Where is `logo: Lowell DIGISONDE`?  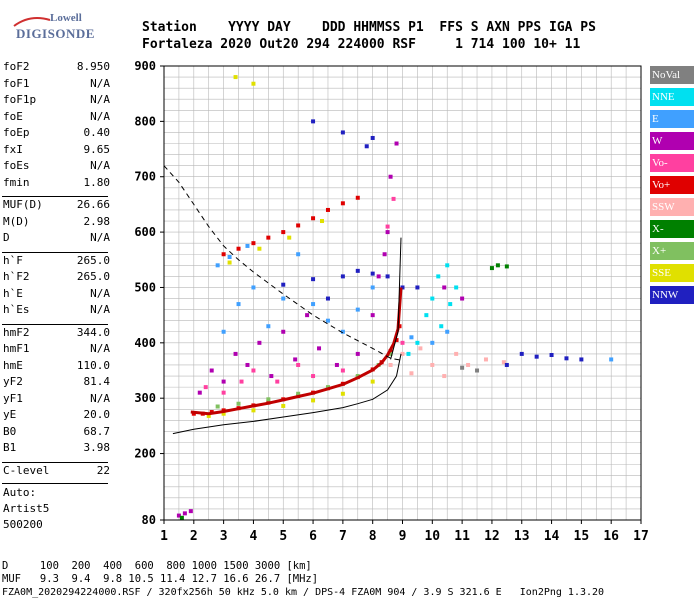
logo: Lowell DIGISONDE is located at coordinates (58, 28).